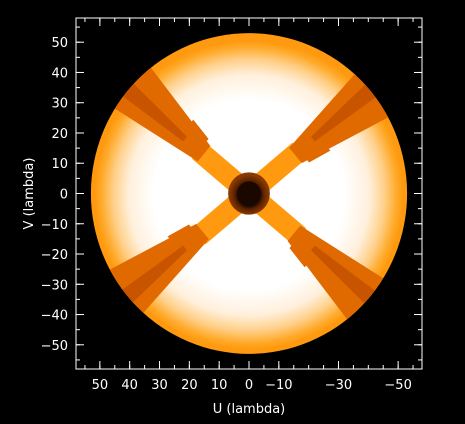 This screenshot has width=465, height=424. What do you see at coordinates (189, 385) in the screenshot?
I see `x-tick-label: 20` at bounding box center [189, 385].